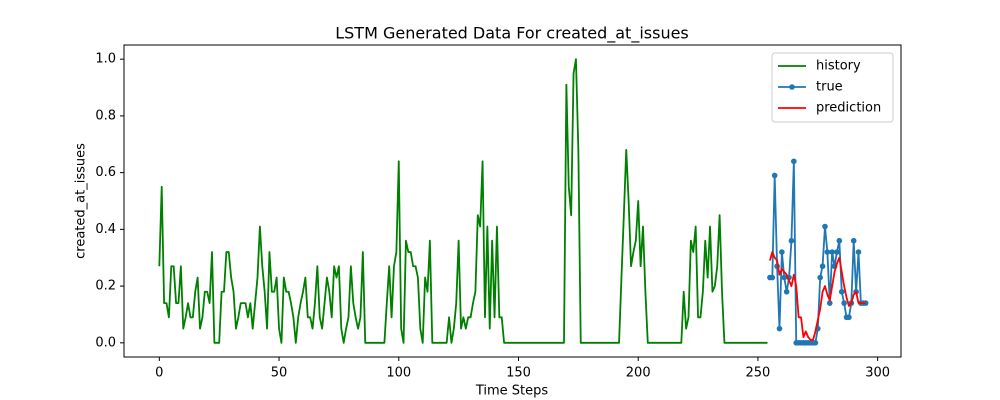 This screenshot has width=1000, height=400. I want to click on legend-marker, so click(792, 87).